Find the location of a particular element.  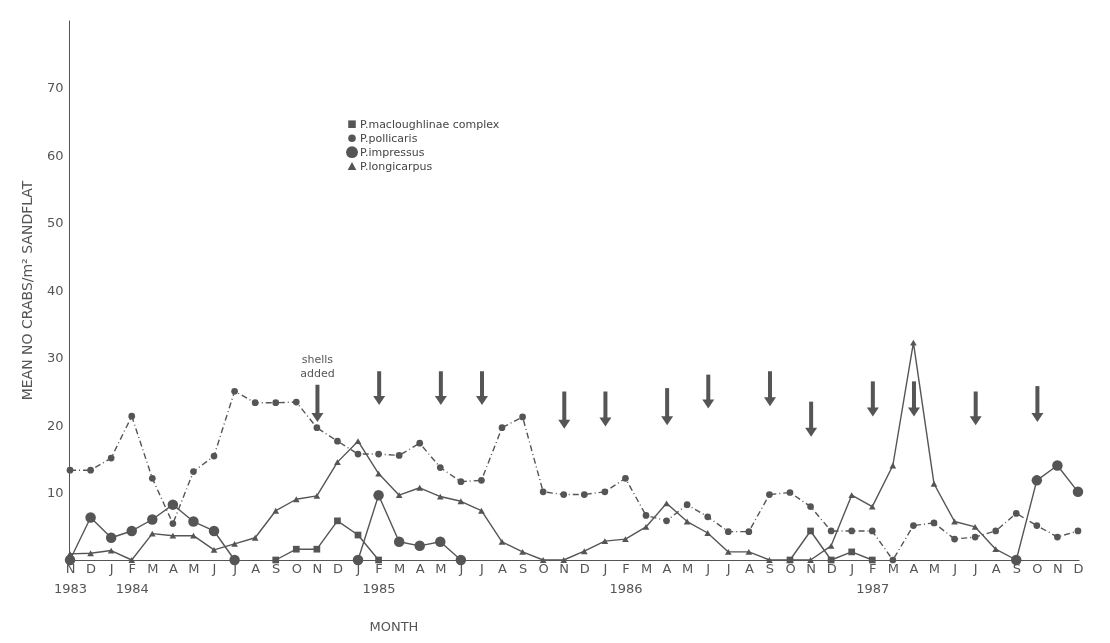

y-tick-label: 30 is located at coordinates (55, 357).